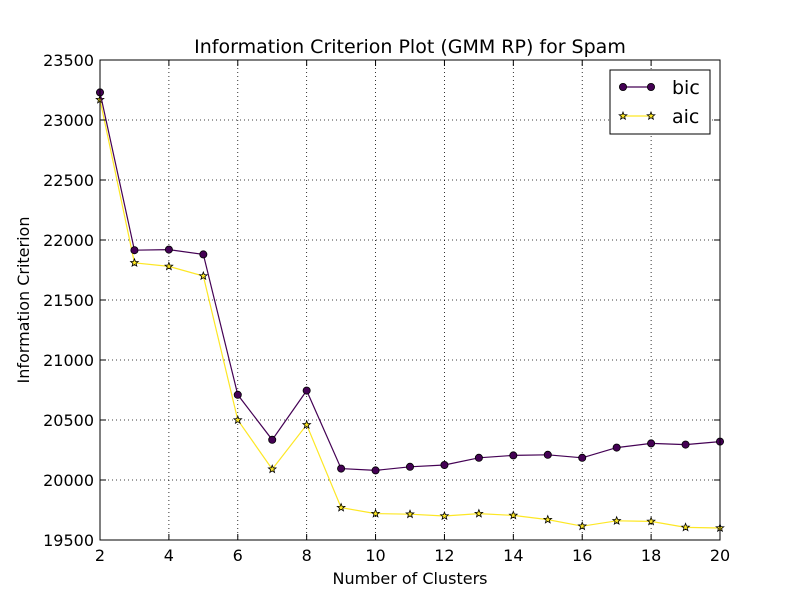 This screenshot has width=800, height=600. Describe the element at coordinates (68, 540) in the screenshot. I see `y-tick-label: 19500` at that location.